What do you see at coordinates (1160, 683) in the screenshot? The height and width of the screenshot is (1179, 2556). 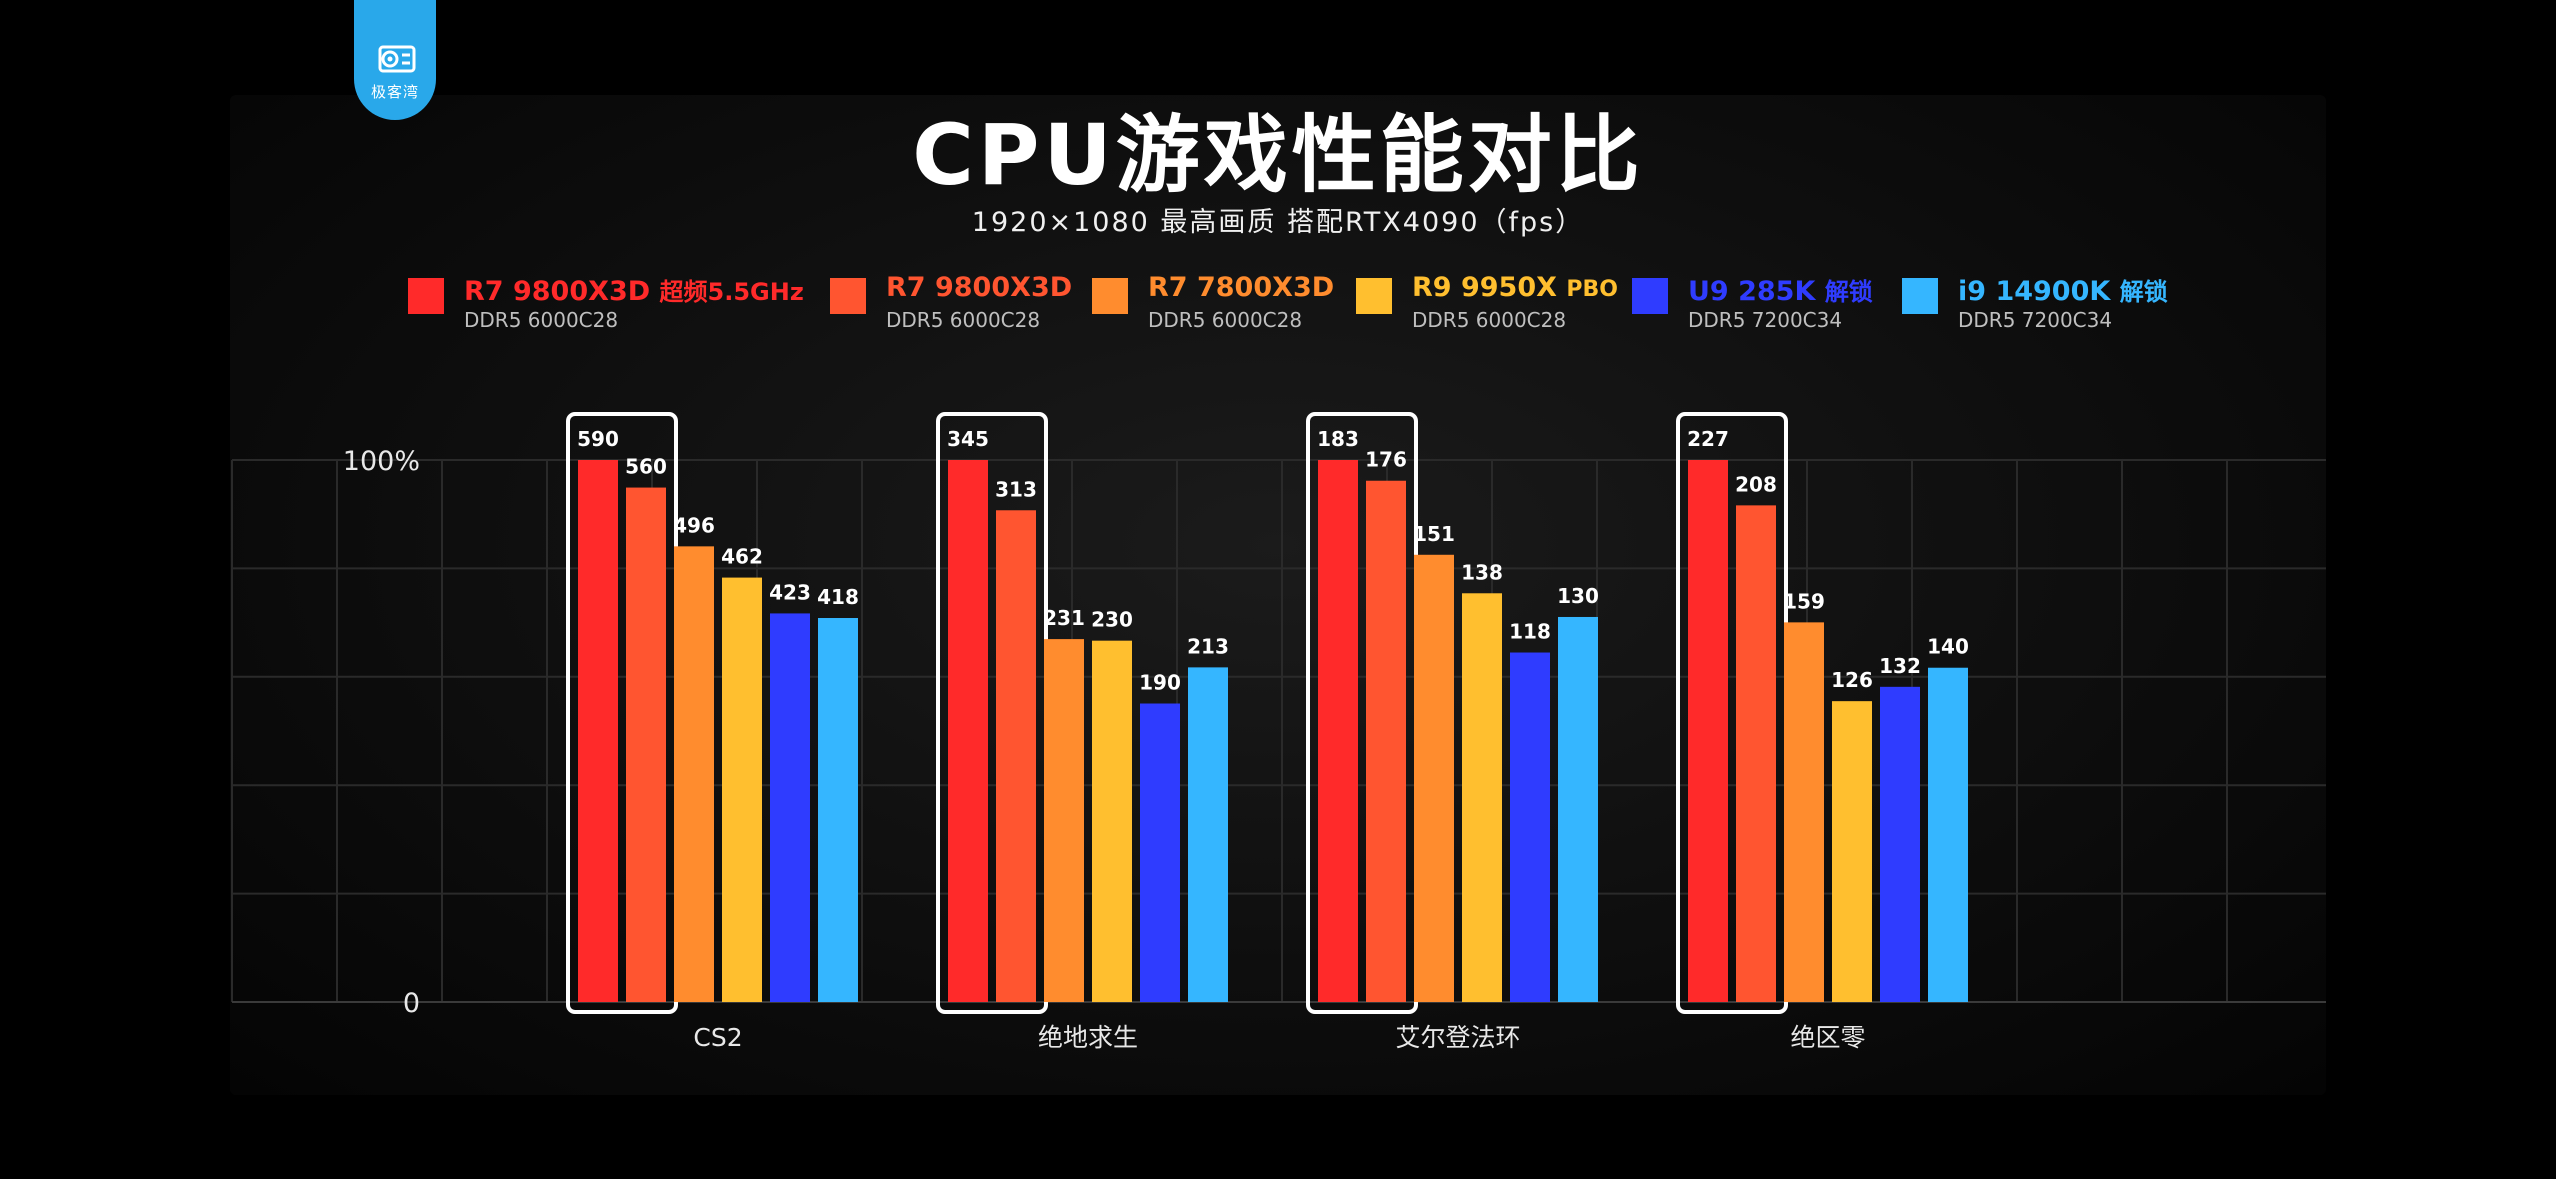 I see `bar-value-label: 190` at bounding box center [1160, 683].